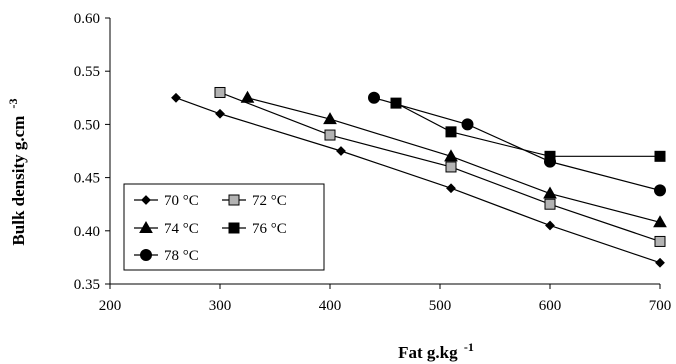 This screenshot has width=676, height=364. I want to click on x-tick-label: 600, so click(550, 306).